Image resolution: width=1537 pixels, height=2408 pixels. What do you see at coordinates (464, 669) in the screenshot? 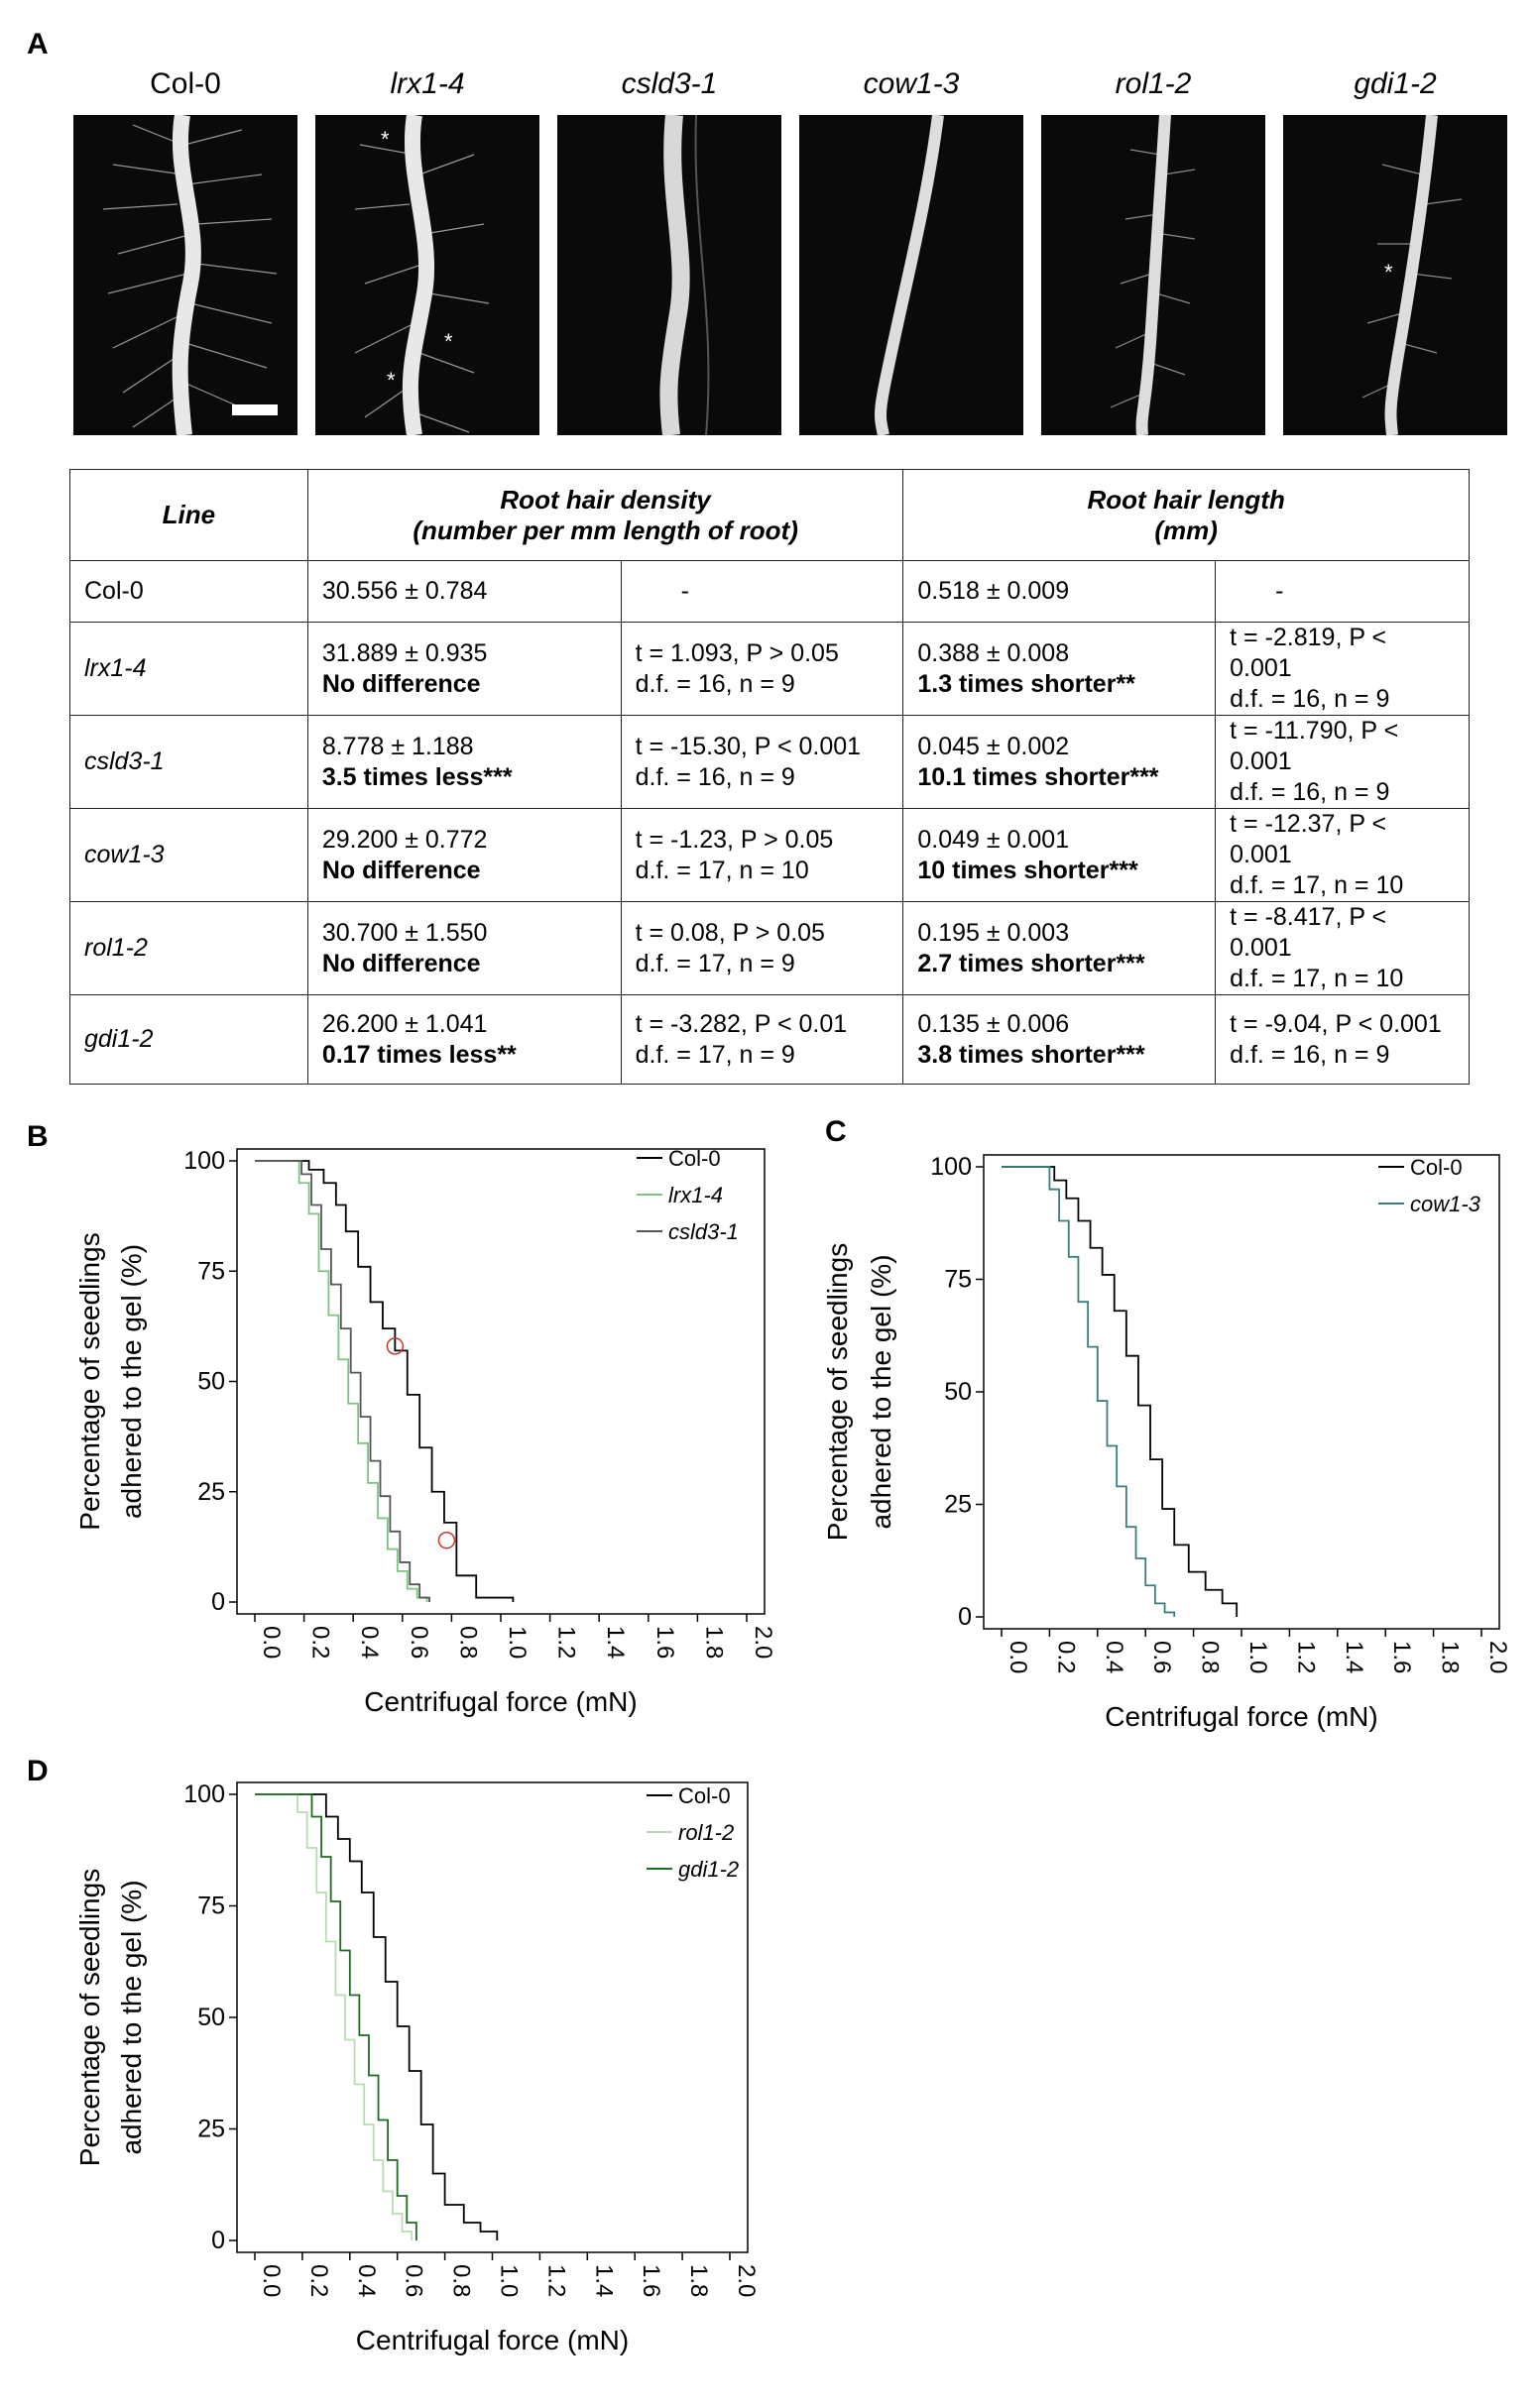
I see `row-density: 31.889 ± 0.935 No difference` at bounding box center [464, 669].